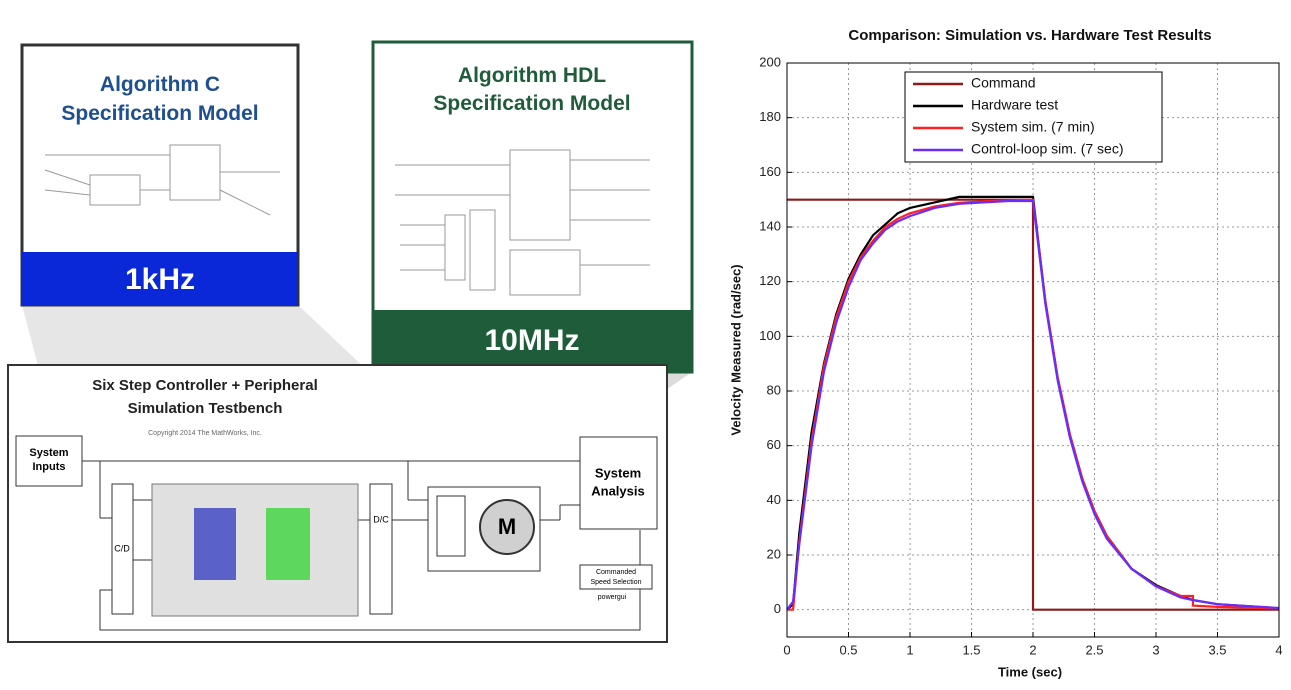  I want to click on hdl-model-block, so click(288, 544).